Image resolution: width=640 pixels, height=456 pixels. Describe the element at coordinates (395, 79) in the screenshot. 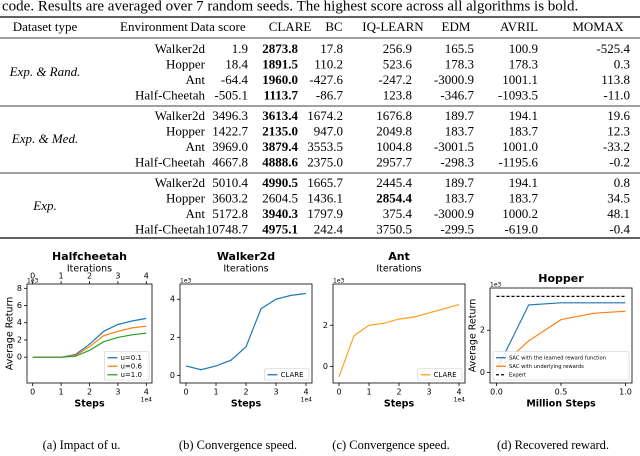

I see `table-cell: -247.2` at that location.